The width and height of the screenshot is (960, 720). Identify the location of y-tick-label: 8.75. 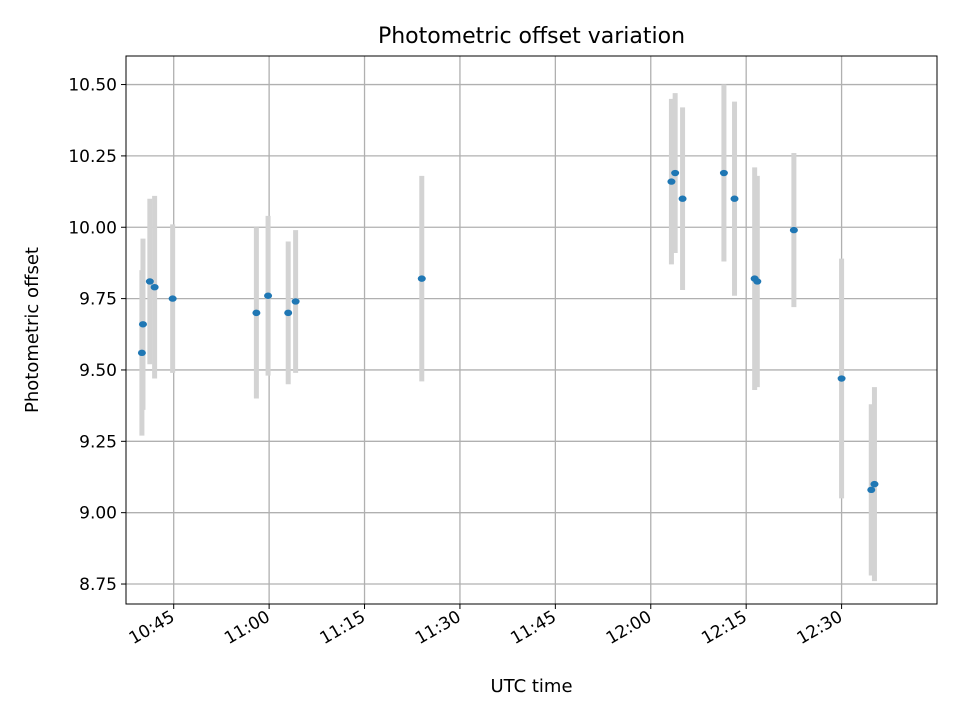
(98, 585).